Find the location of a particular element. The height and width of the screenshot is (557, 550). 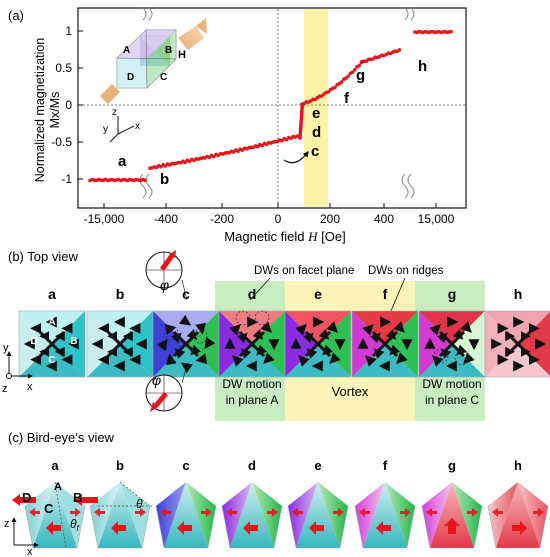

callout-facet: DWs on facet plane is located at coordinates (304, 271).